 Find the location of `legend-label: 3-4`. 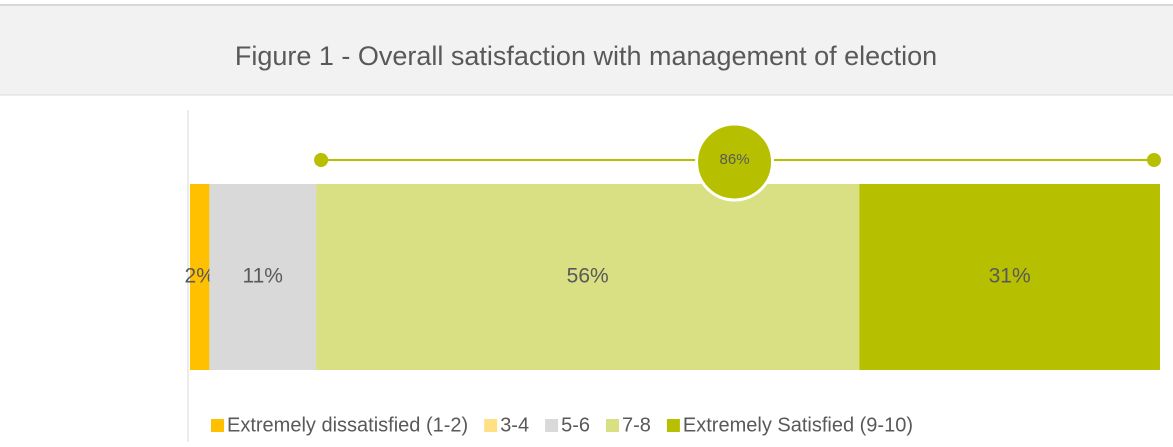

legend-label: 3-4 is located at coordinates (514, 425).